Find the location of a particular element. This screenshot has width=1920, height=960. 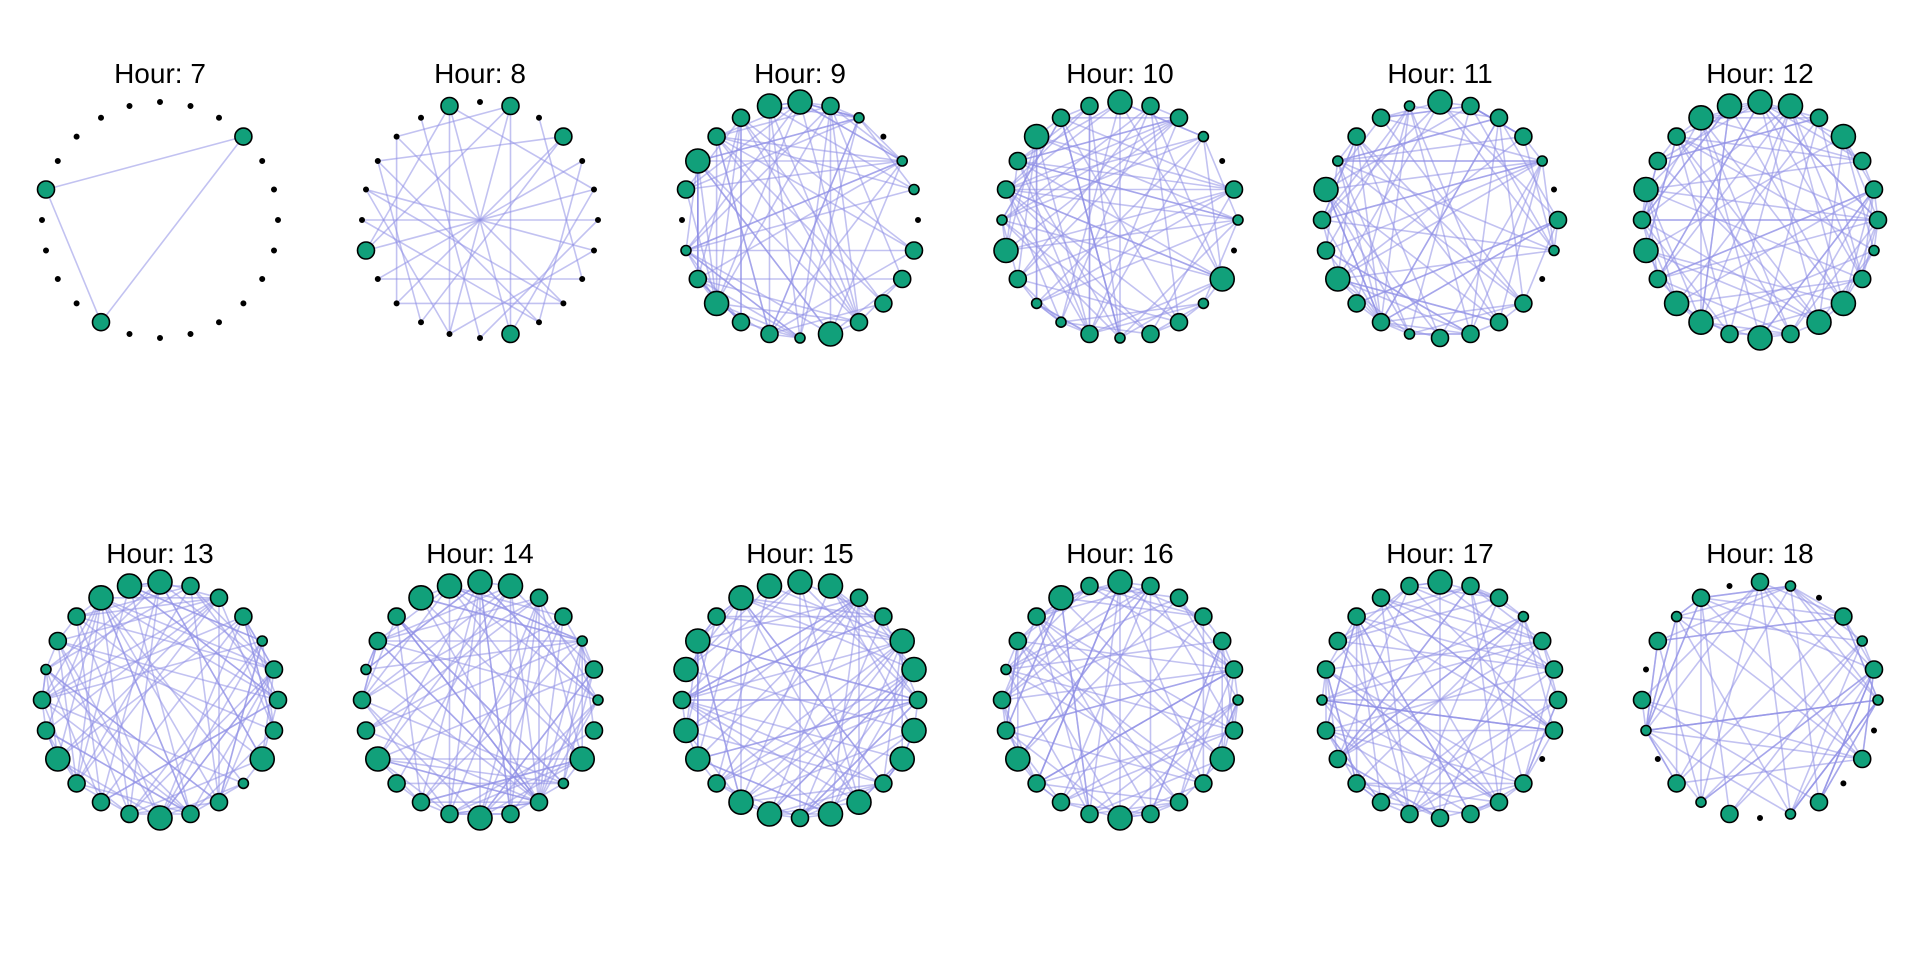

panel-title: Hour: 9 is located at coordinates (800, 73).